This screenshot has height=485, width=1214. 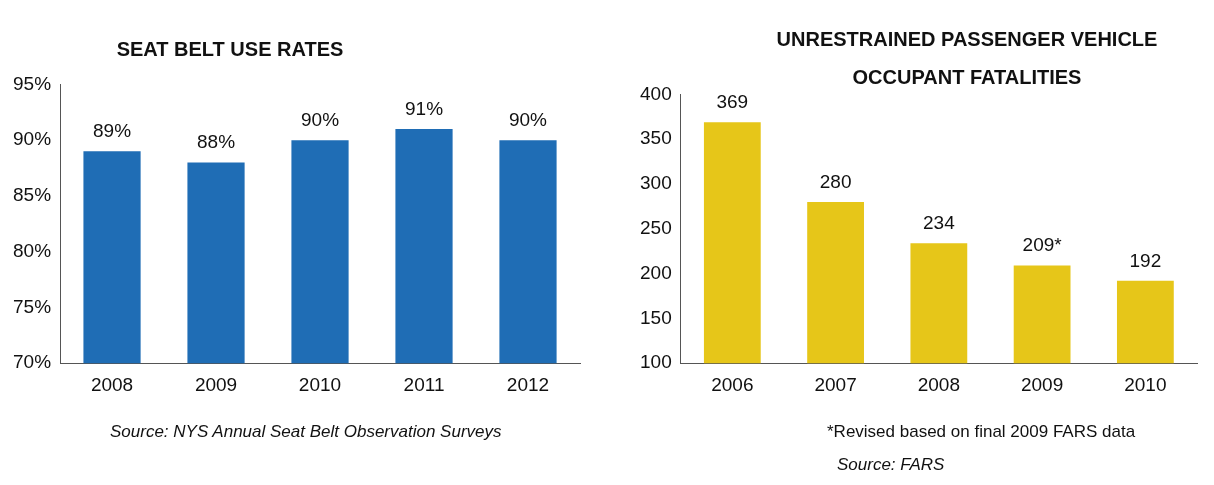 I want to click on data-label: 192, so click(x=1145, y=260).